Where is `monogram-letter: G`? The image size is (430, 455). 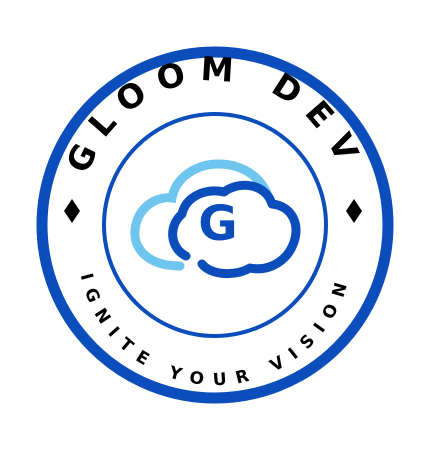
monogram-letter: G is located at coordinates (217, 224).